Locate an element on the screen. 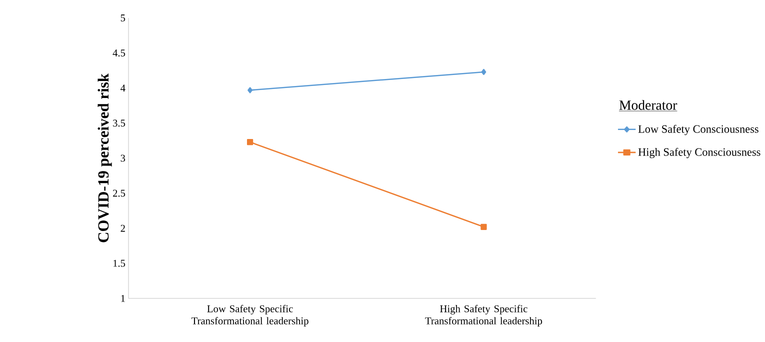 Image resolution: width=765 pixels, height=342 pixels. y-tick-label: 1 is located at coordinates (123, 298).